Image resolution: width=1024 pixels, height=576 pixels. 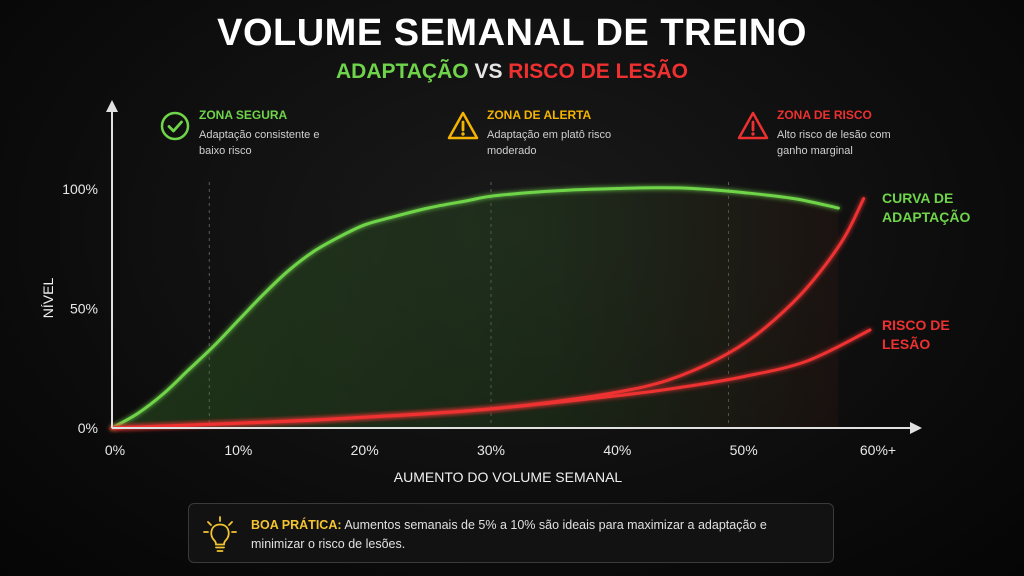 I want to click on risk-label-line2: LESÃO, so click(x=906, y=343).